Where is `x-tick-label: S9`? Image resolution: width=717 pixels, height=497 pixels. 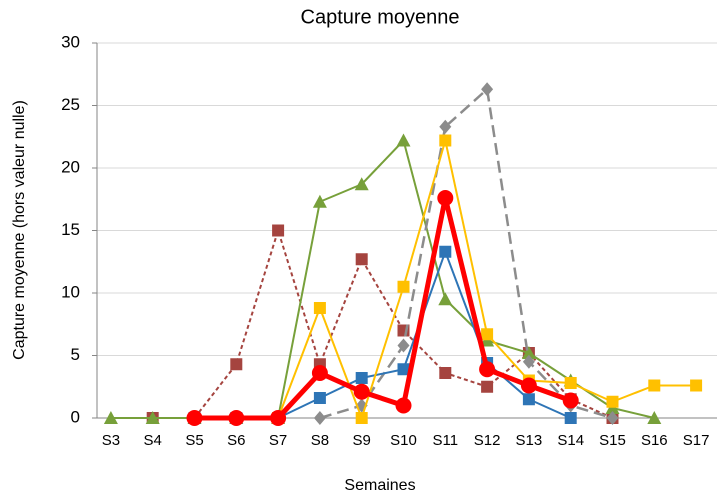
x-tick-label: S9 is located at coordinates (362, 440).